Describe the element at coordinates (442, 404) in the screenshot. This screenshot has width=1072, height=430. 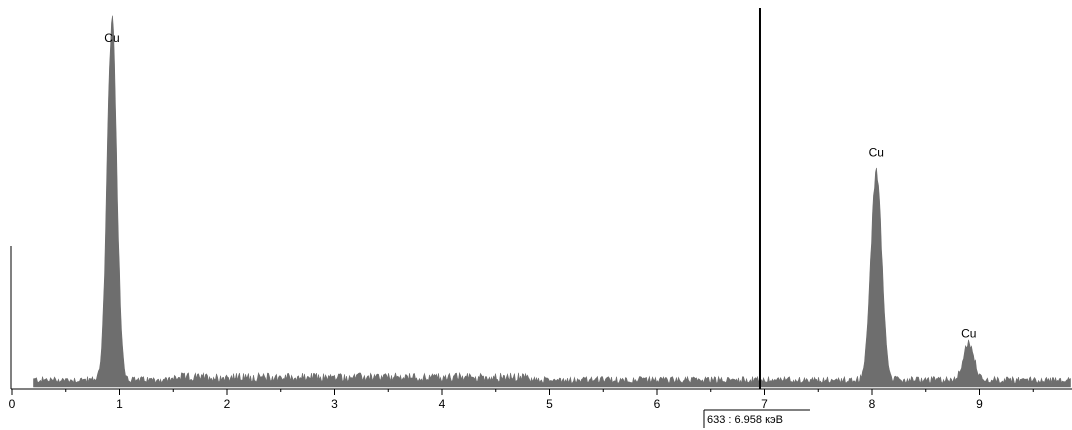
I see `x-tick-label: 4` at that location.